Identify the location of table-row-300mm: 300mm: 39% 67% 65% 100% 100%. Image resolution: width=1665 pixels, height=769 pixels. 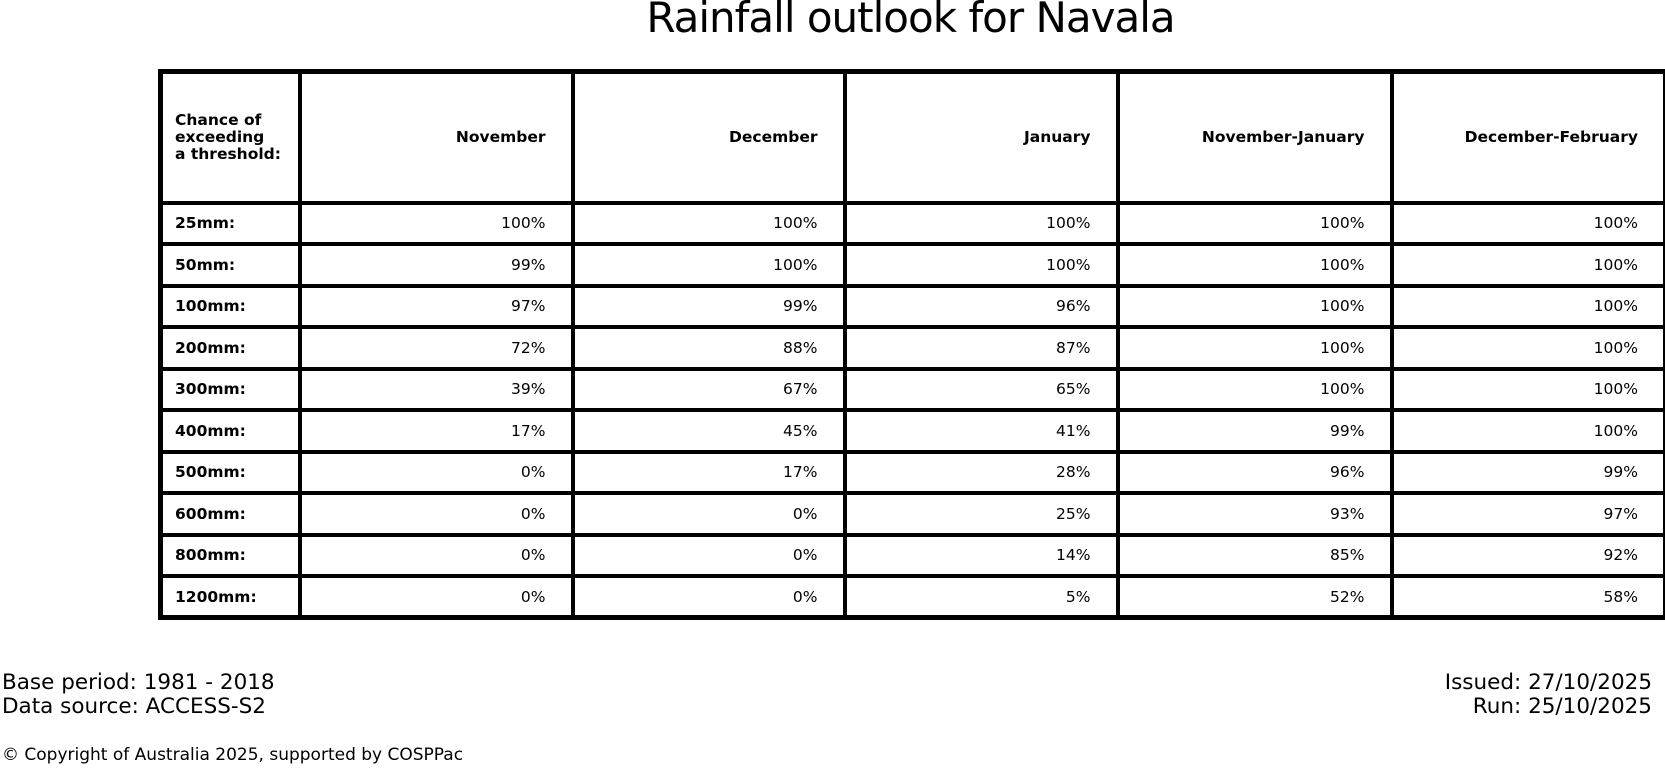
(911, 389).